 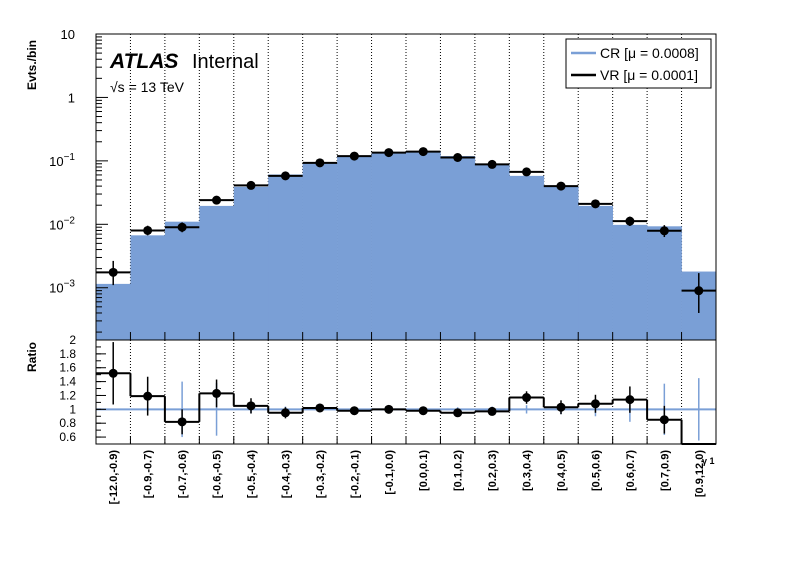 What do you see at coordinates (708, 461) in the screenshot?
I see `x-axis-title: γ 1` at bounding box center [708, 461].